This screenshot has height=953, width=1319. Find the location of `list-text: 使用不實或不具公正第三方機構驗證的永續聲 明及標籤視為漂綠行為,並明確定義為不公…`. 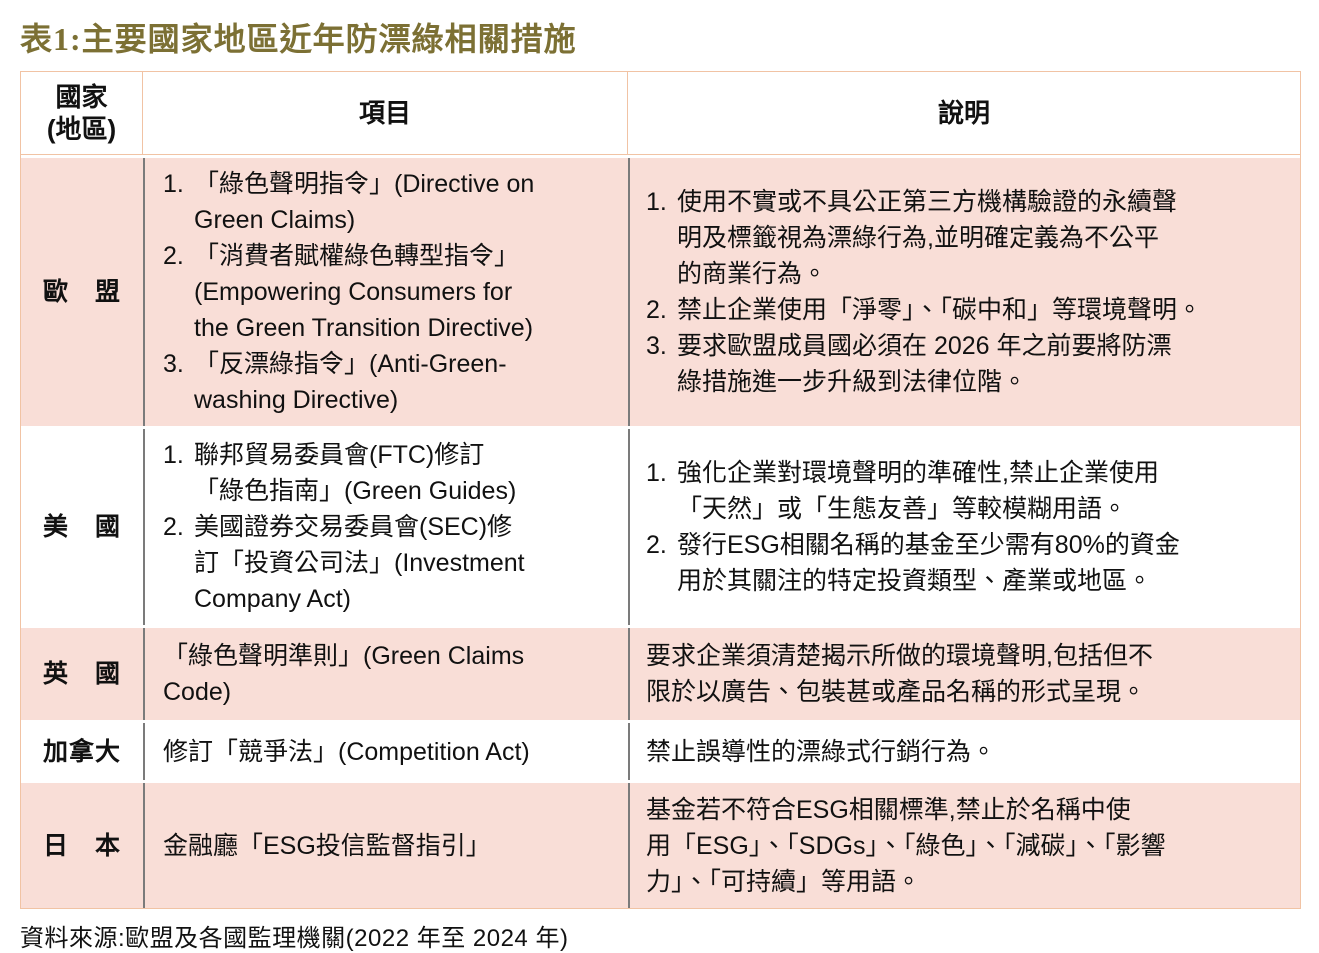

list-text: 使用不實或不具公正第三方機構驗證的永續聲 明及標籤視為漂綠行為,並明確定義為不公… is located at coordinates (927, 238).